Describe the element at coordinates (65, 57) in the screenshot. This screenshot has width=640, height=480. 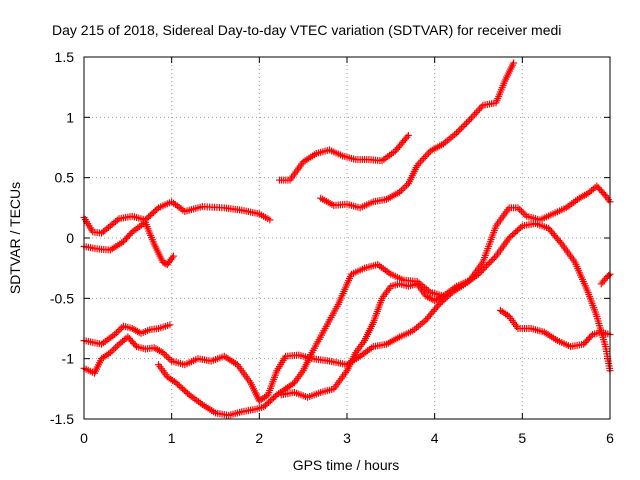
I see `y-tick-label: 1.5` at that location.